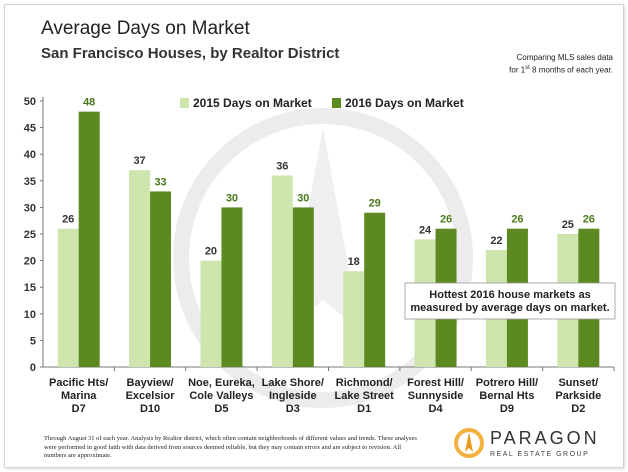 Image resolution: width=628 pixels, height=472 pixels. Describe the element at coordinates (509, 308) in the screenshot. I see `annotation-text: measured by average days on market.` at that location.